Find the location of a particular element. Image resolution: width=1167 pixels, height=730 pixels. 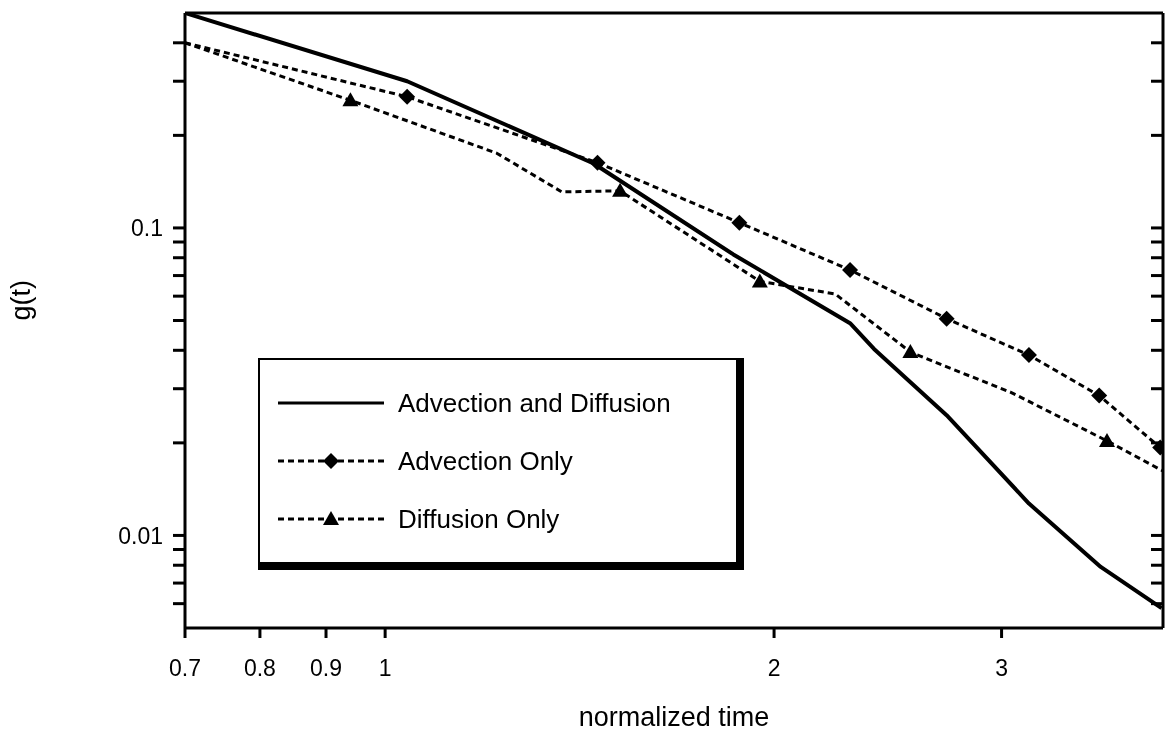

legend-label: Advection Only is located at coordinates (485, 461).